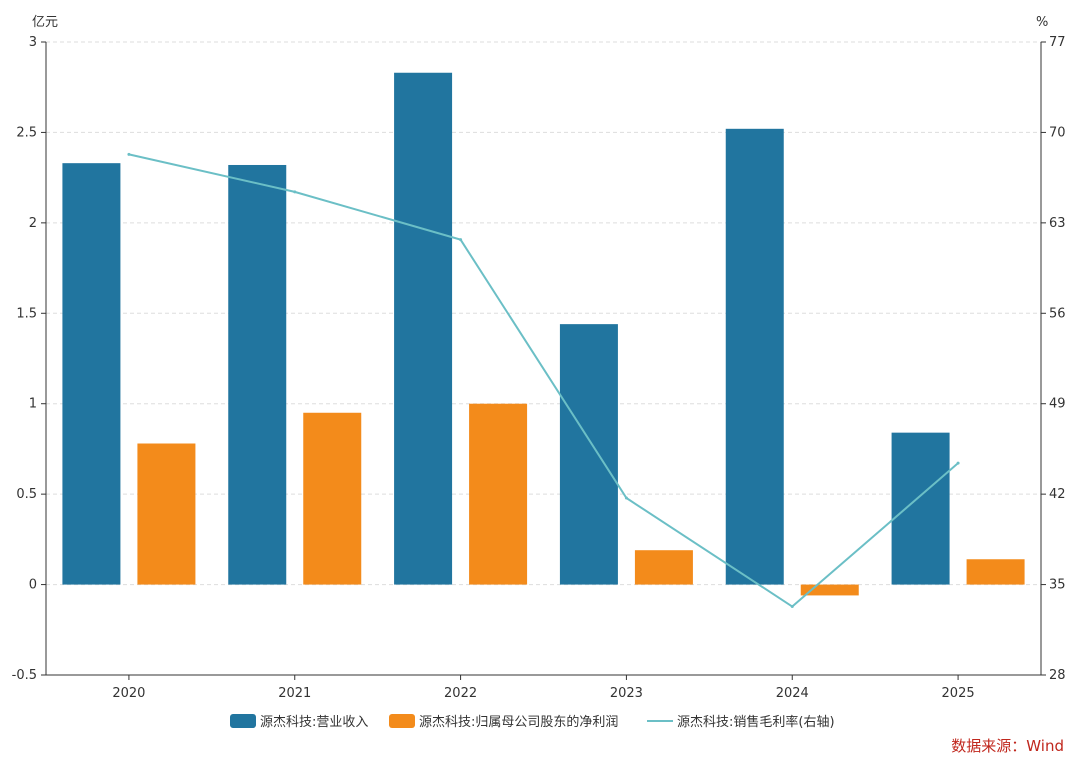 The width and height of the screenshot is (1075, 760). What do you see at coordinates (792, 693) in the screenshot?
I see `x-tick-label: 2024` at bounding box center [792, 693].